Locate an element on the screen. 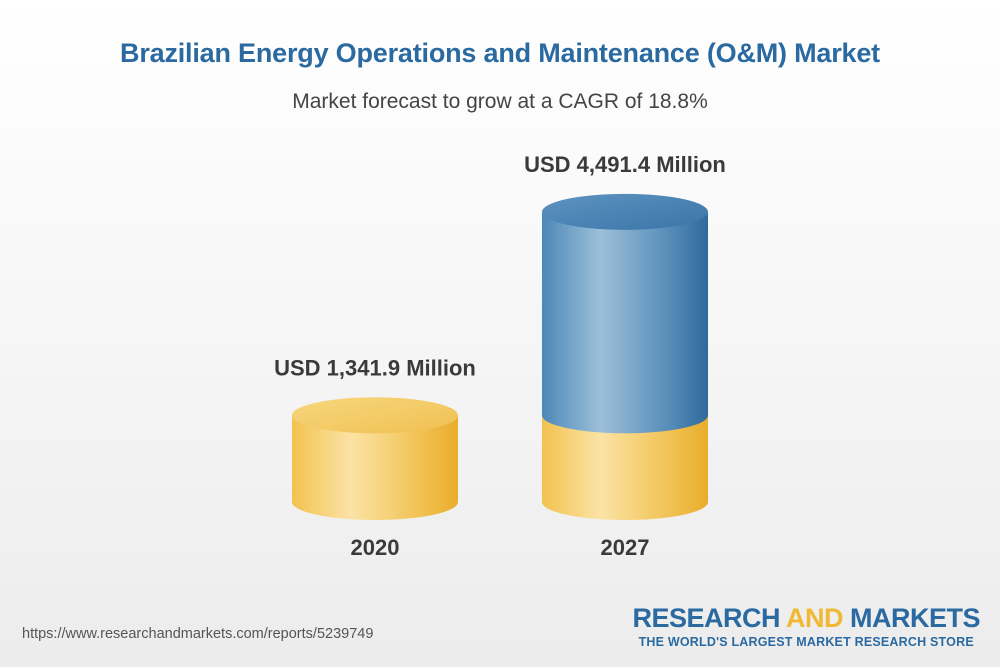 The width and height of the screenshot is (1000, 667). data-label: USD 4,491.4 Million is located at coordinates (625, 164).